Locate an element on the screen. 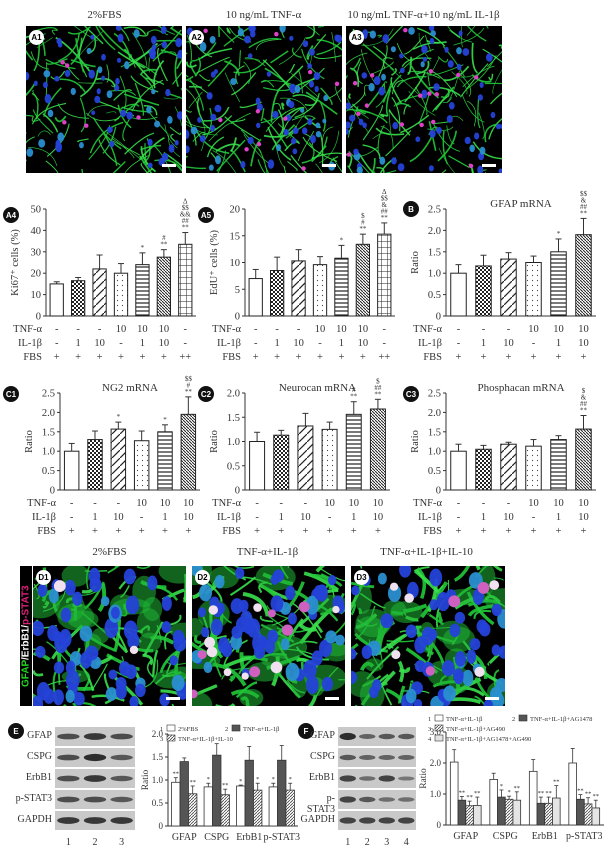 This screenshot has width=604, height=860. panel-badge: D2 is located at coordinates (202, 577).